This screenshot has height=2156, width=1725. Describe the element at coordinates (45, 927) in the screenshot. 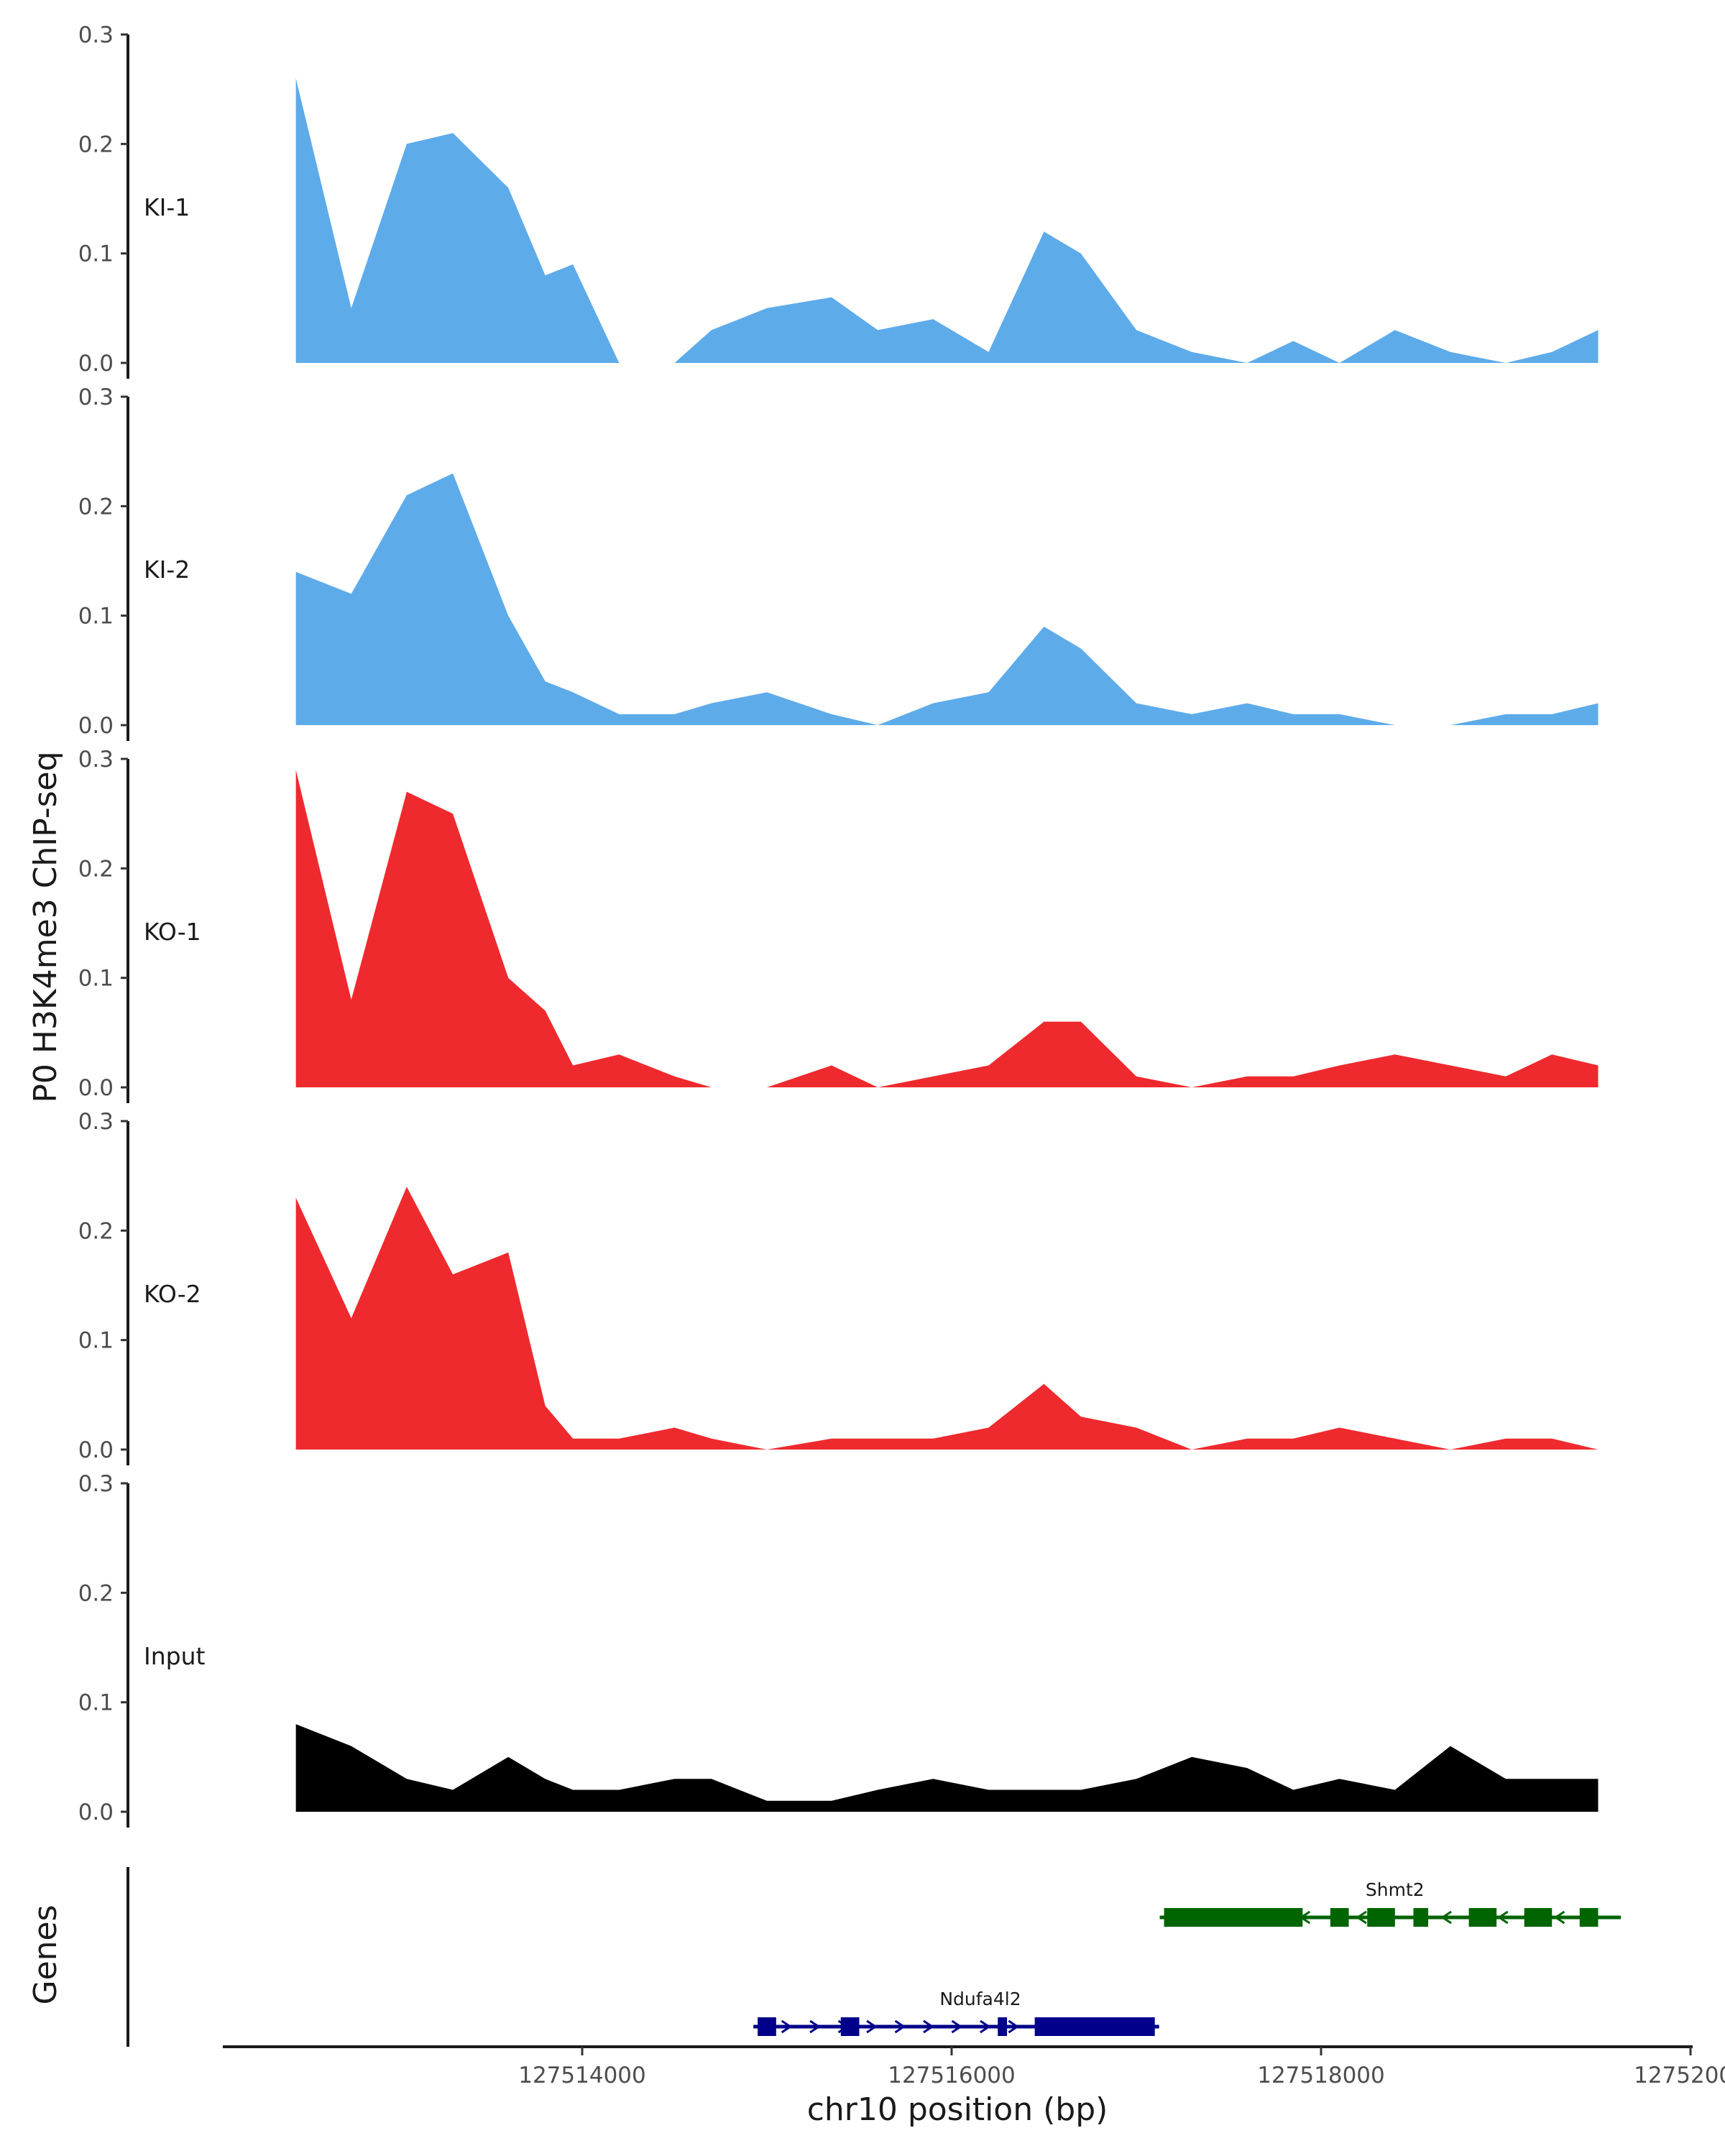

I see `y-axis-title: P0 H3K4me3 ChIP-seq` at that location.